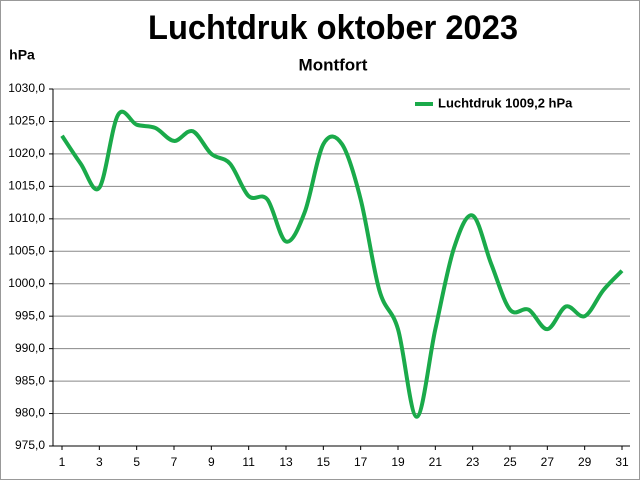  What do you see at coordinates (324, 462) in the screenshot?
I see `x-tick-label: 15` at bounding box center [324, 462].